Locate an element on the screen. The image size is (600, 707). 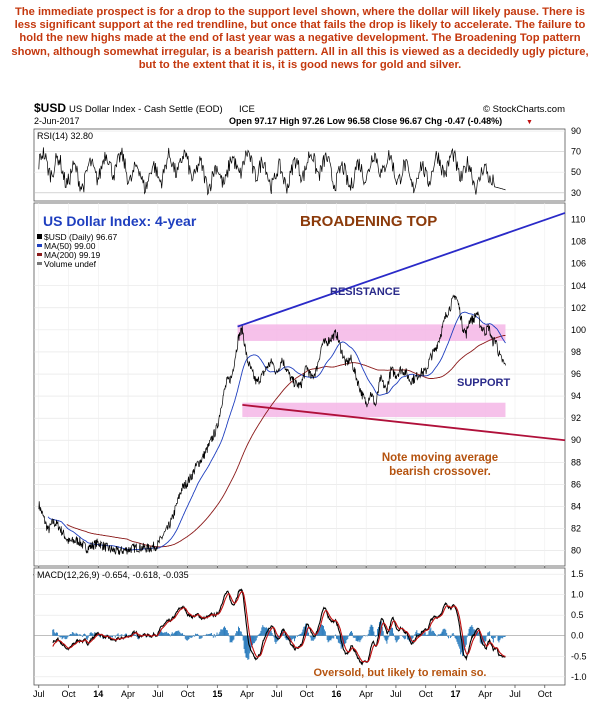
price-zones is located at coordinates (371, 371).